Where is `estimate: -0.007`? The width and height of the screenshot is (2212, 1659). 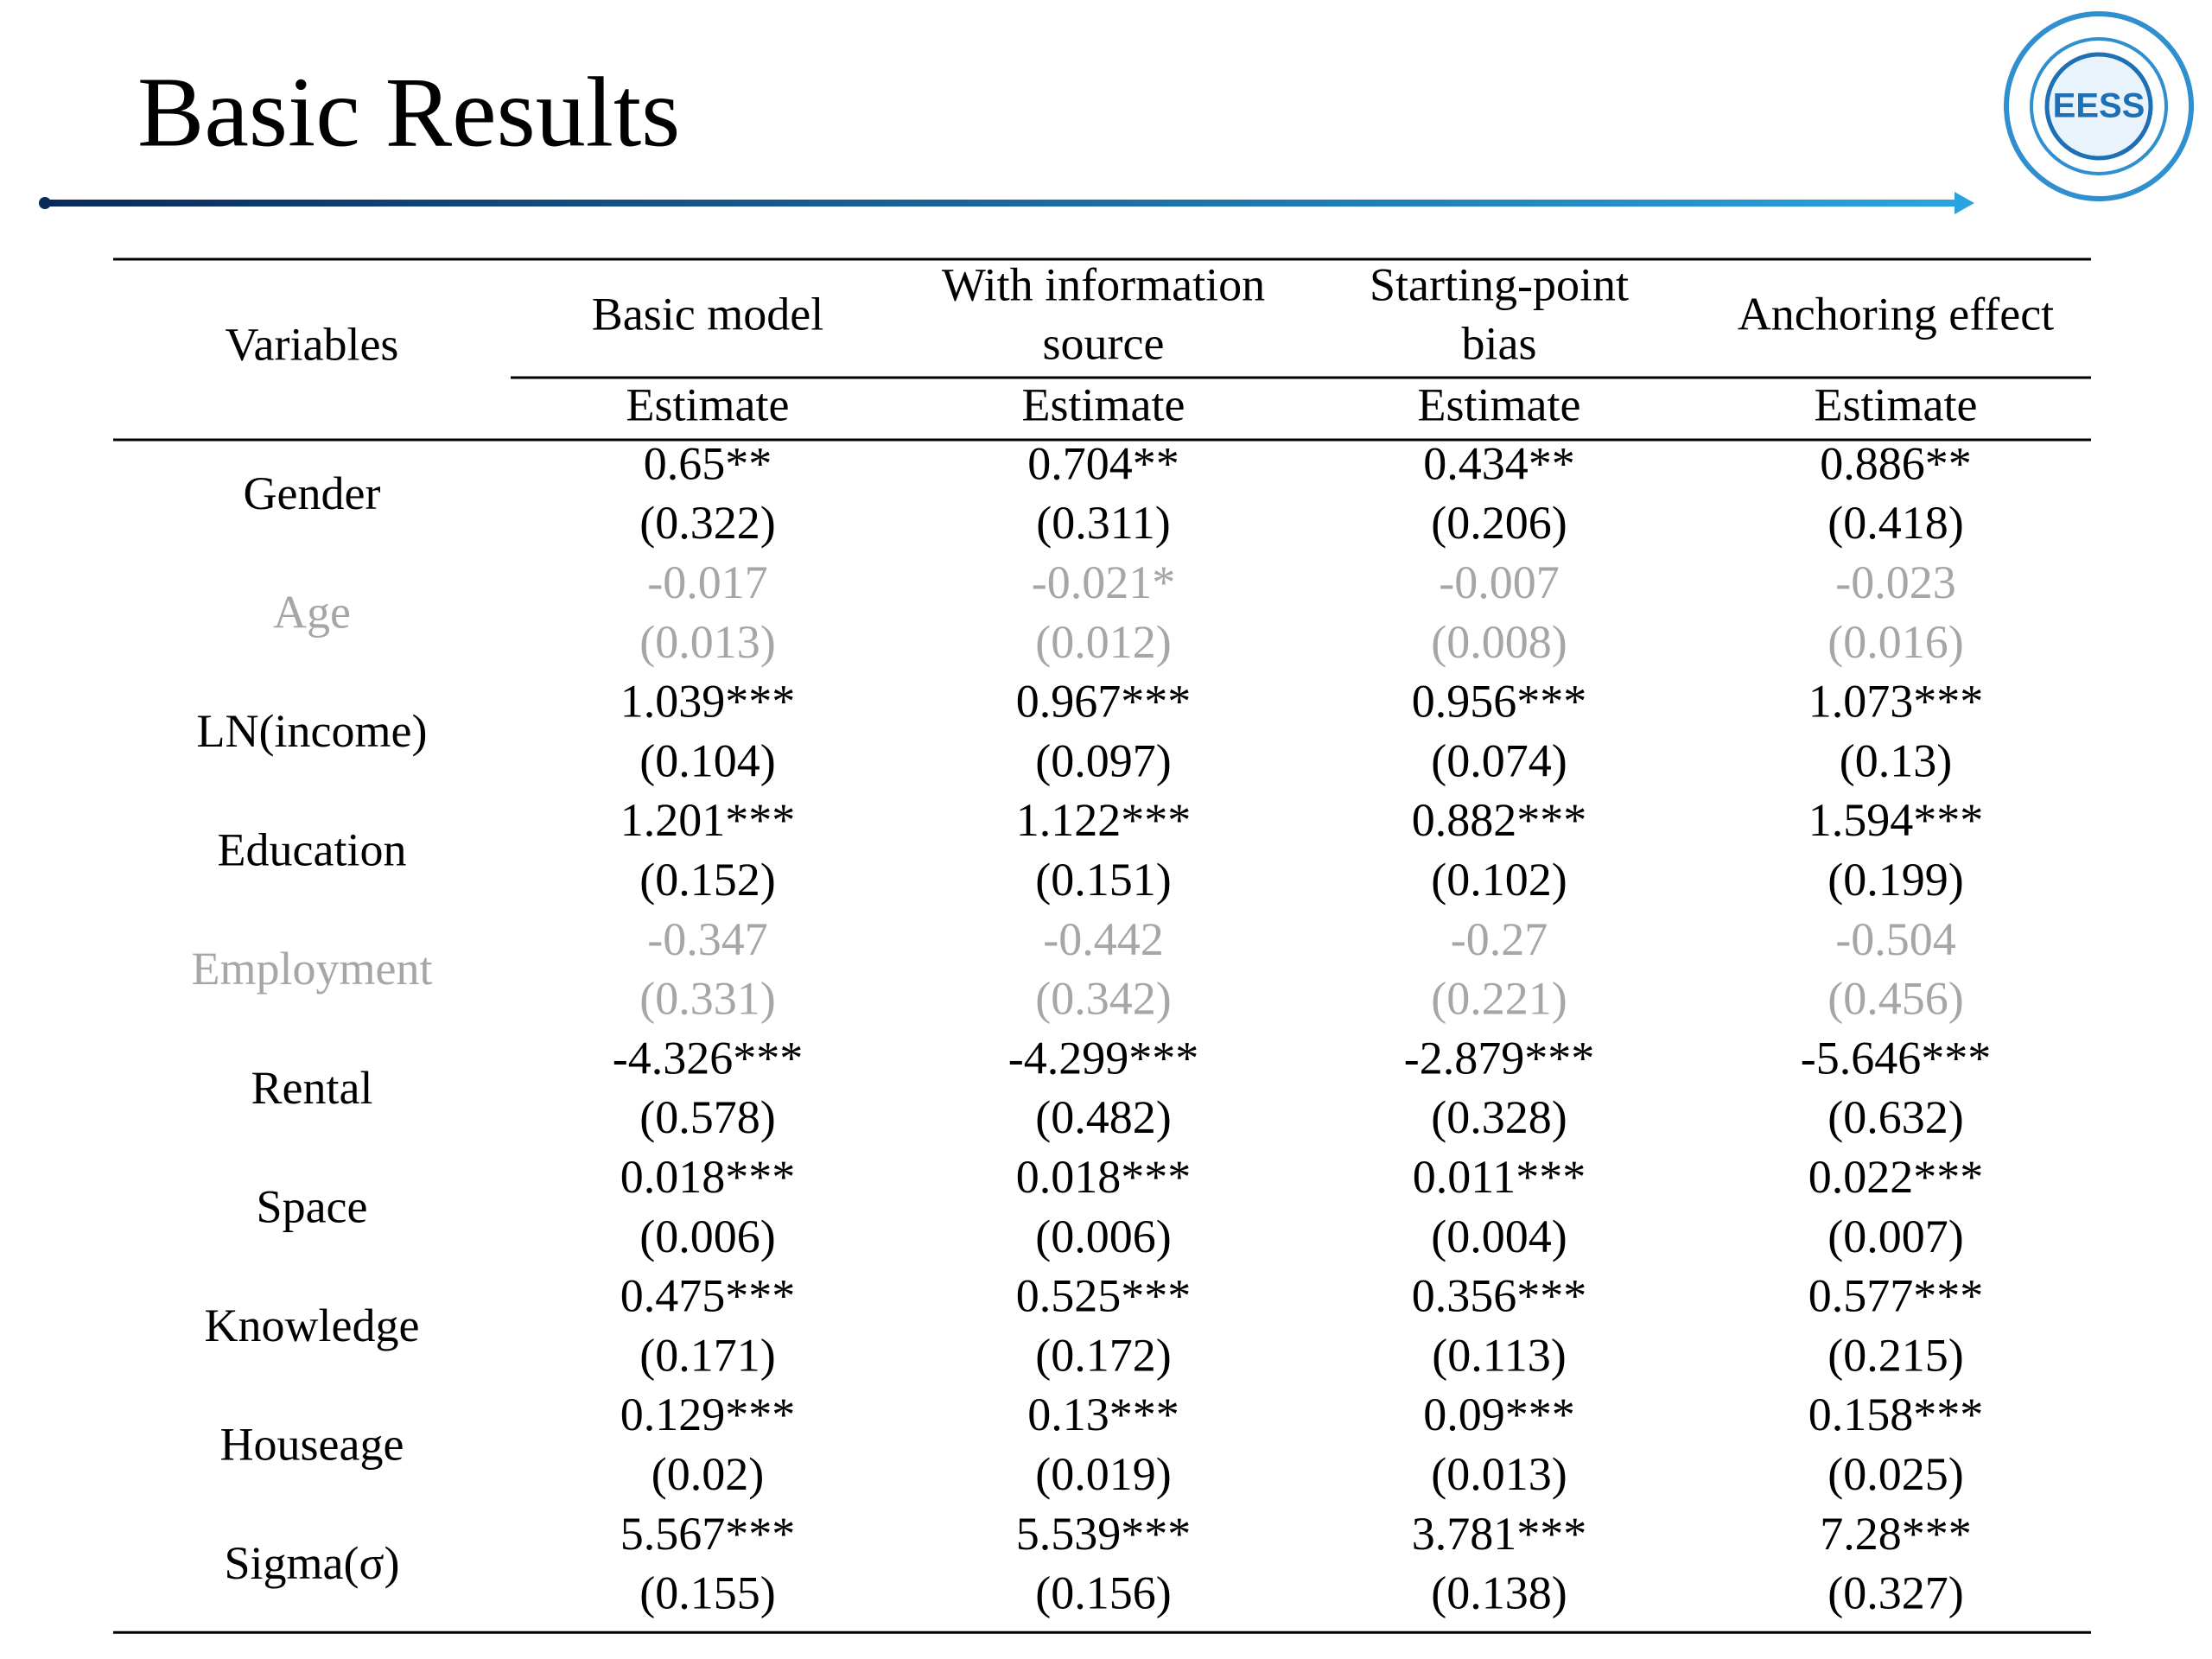 estimate: -0.007 is located at coordinates (1499, 582).